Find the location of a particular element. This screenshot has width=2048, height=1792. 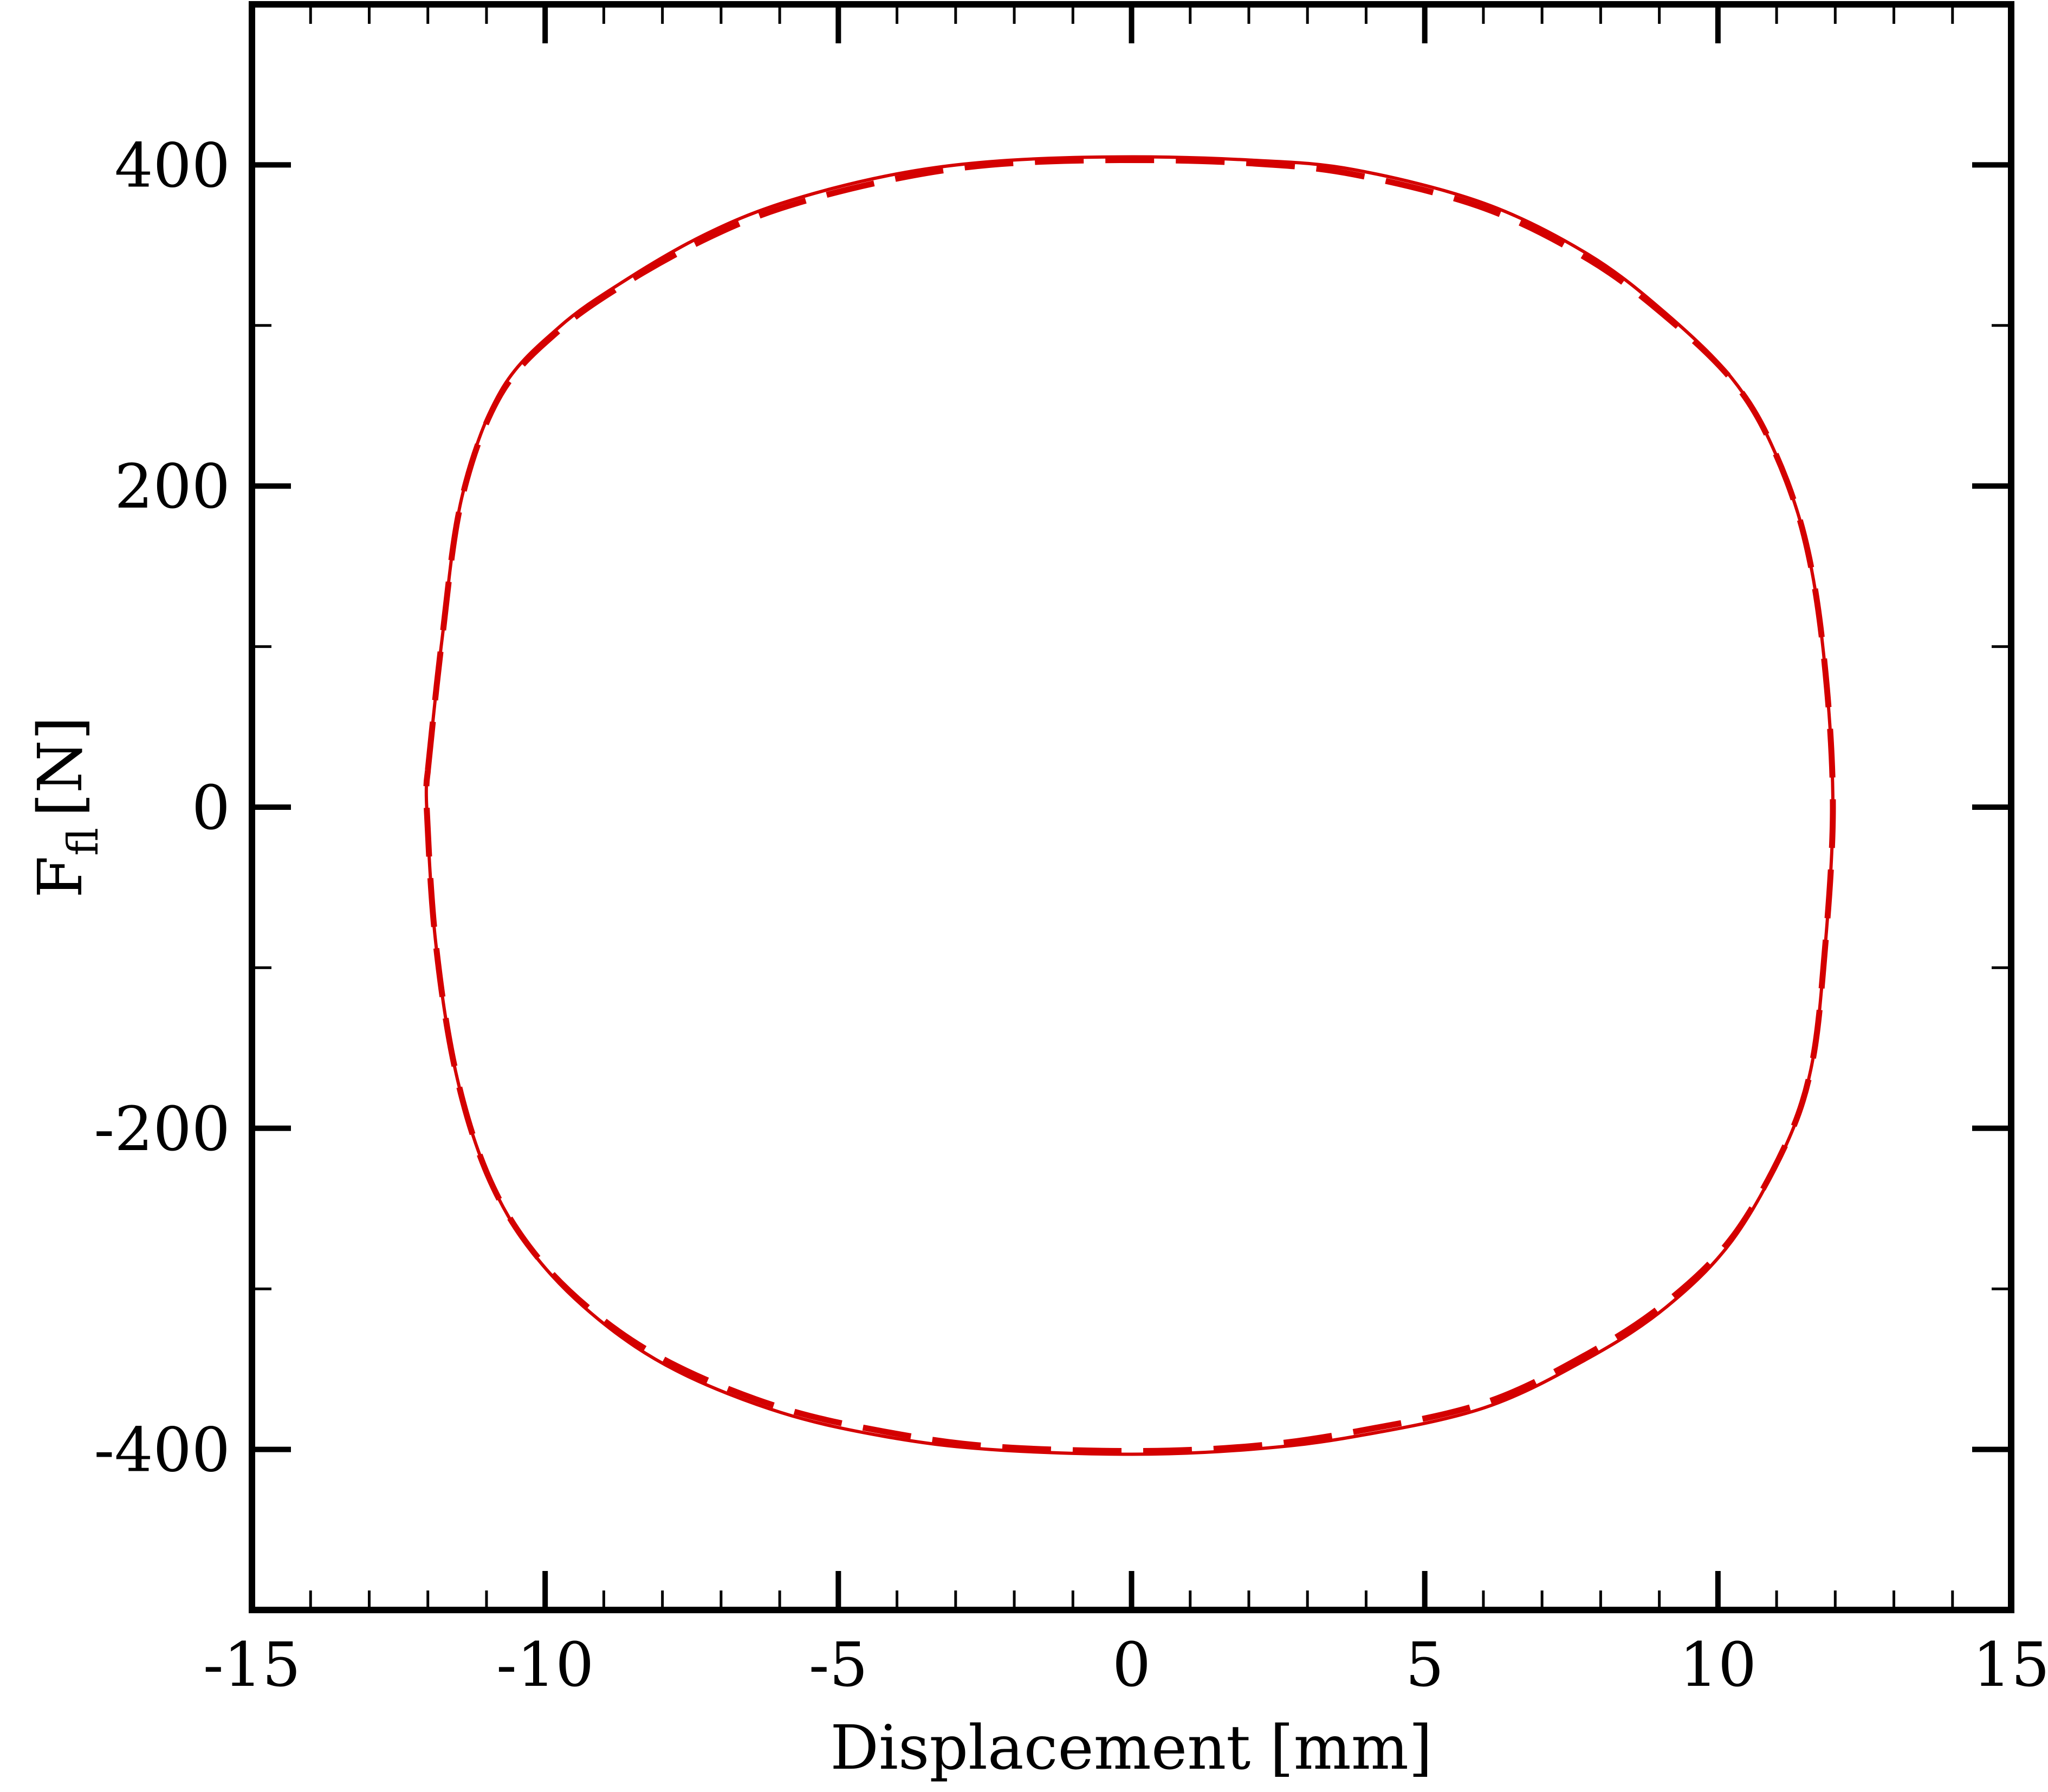

y-axis-label: Ffl [N] is located at coordinates (66, 807).